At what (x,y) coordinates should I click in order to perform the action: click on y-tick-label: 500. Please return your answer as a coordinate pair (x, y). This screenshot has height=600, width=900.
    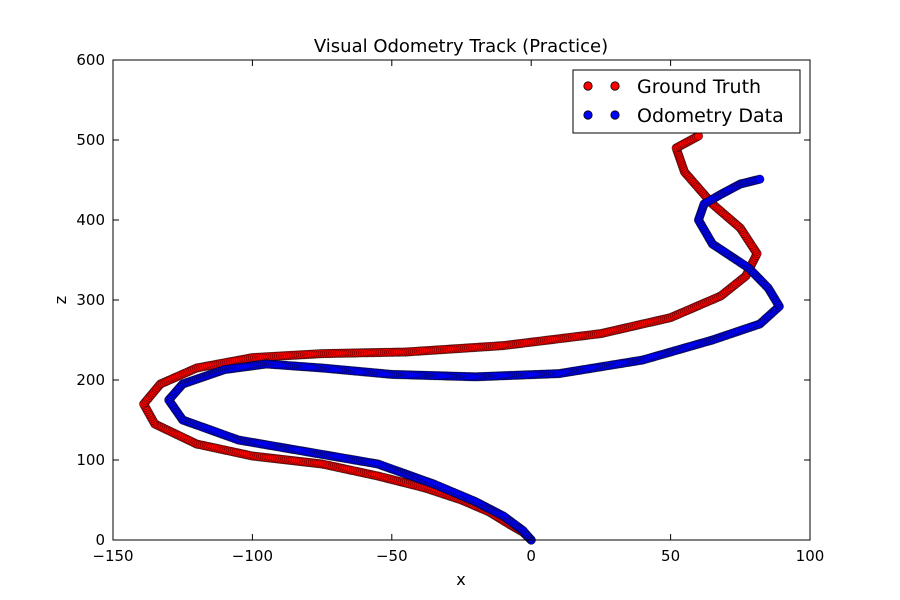
    Looking at the image, I should click on (90, 140).